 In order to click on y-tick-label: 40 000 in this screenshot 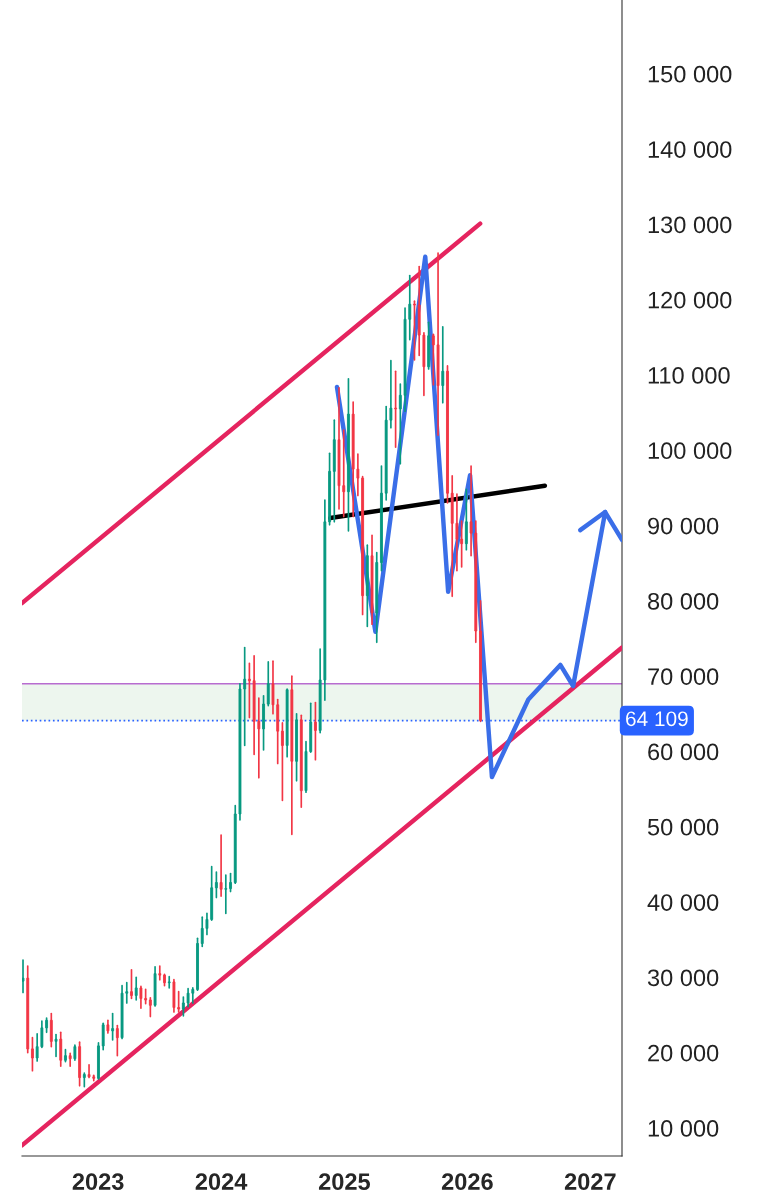, I will do `click(683, 902)`.